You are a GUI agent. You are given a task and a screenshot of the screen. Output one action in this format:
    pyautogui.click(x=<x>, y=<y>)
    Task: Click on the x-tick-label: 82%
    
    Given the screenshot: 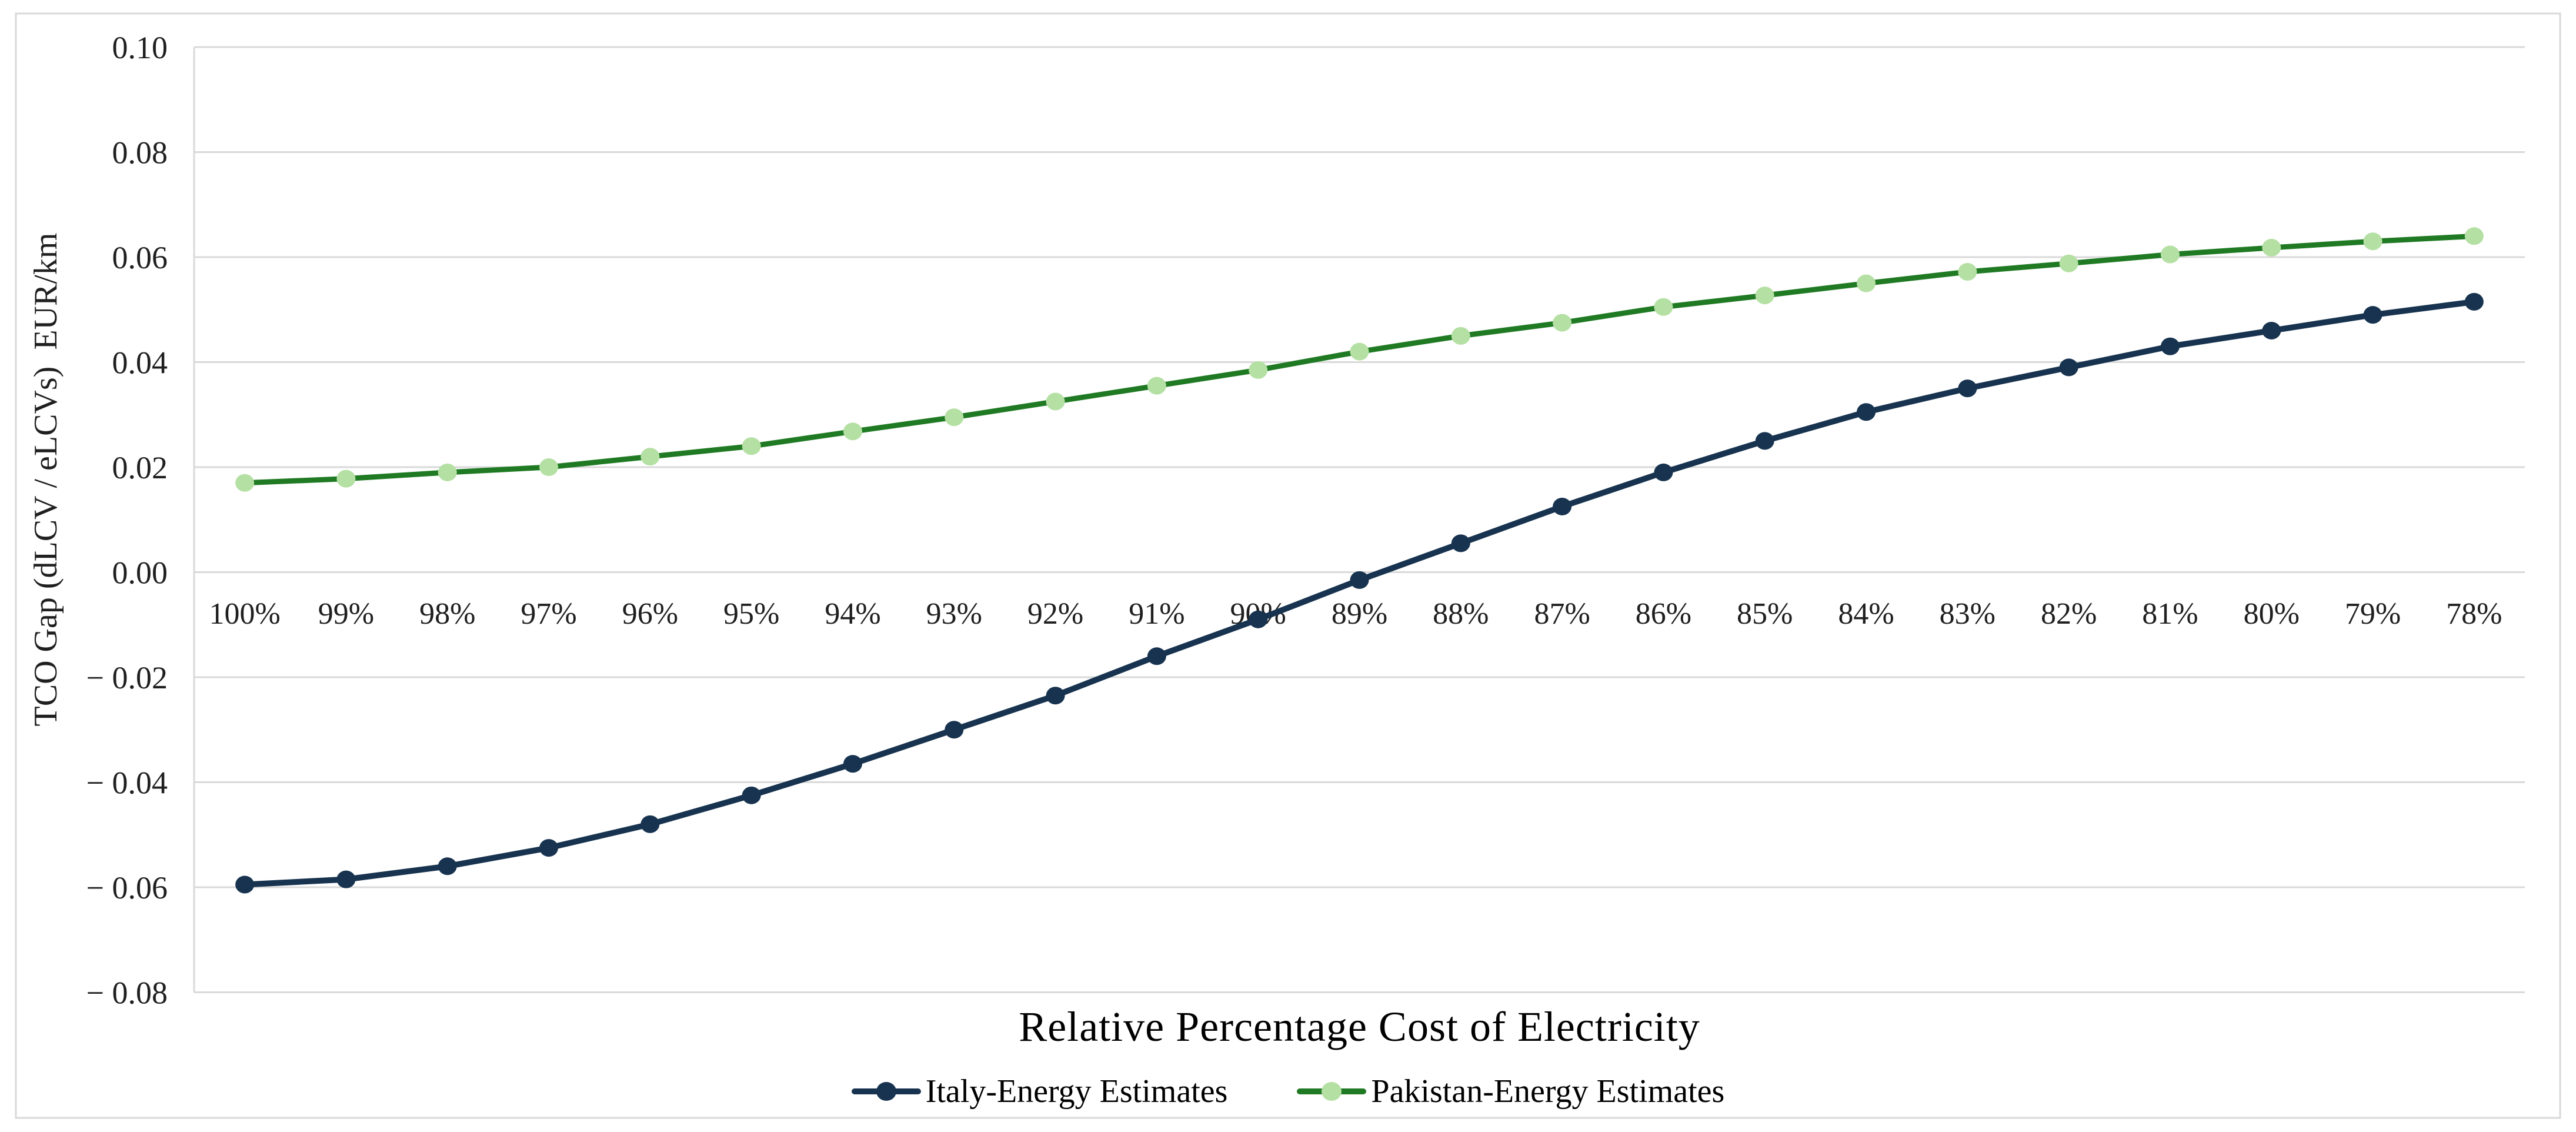 What is the action you would take?
    pyautogui.click(x=2069, y=614)
    